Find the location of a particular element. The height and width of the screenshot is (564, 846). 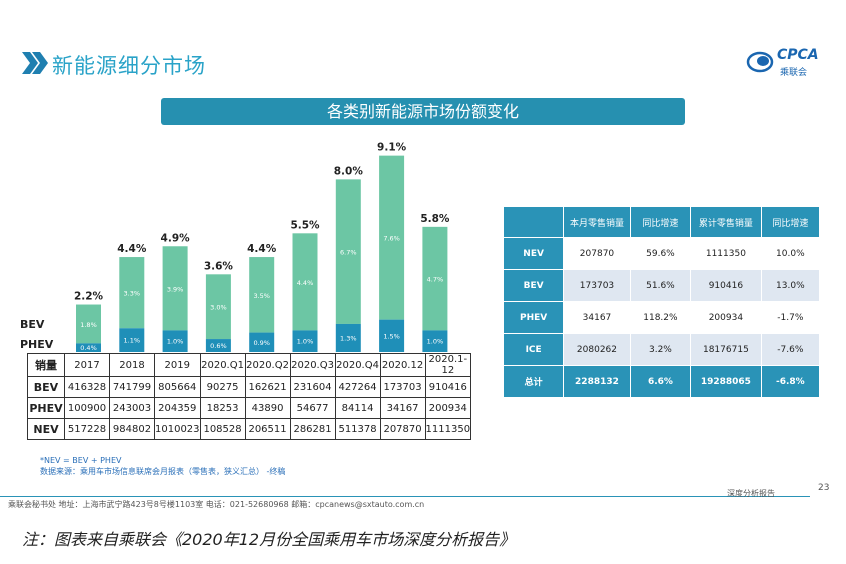

table-cell: 18253 is located at coordinates (222, 408).